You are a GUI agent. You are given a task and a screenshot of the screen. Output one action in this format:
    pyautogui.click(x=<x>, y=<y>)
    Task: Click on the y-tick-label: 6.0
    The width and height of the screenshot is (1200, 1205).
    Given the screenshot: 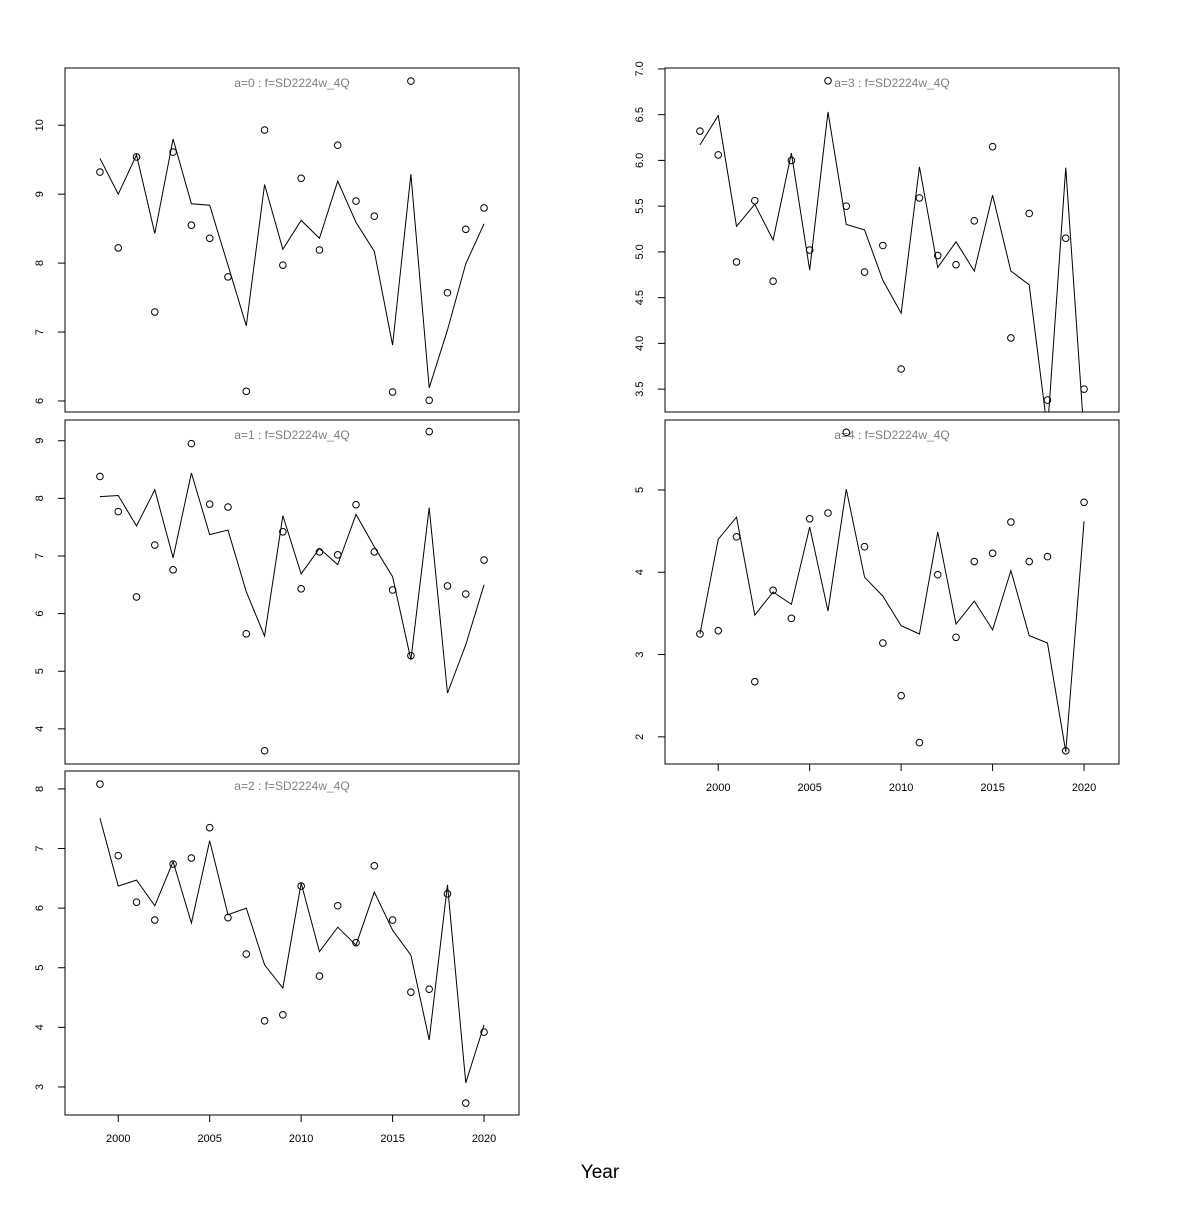 What is the action you would take?
    pyautogui.click(x=640, y=160)
    